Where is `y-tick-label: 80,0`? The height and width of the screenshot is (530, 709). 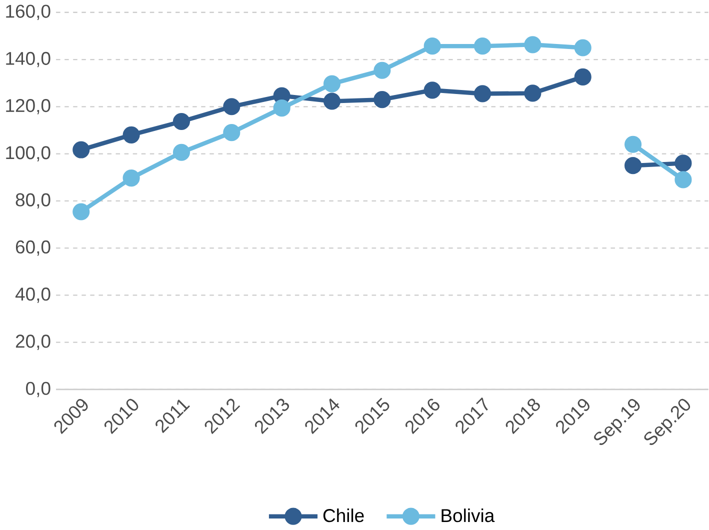 y-tick-label: 80,0 is located at coordinates (33, 201).